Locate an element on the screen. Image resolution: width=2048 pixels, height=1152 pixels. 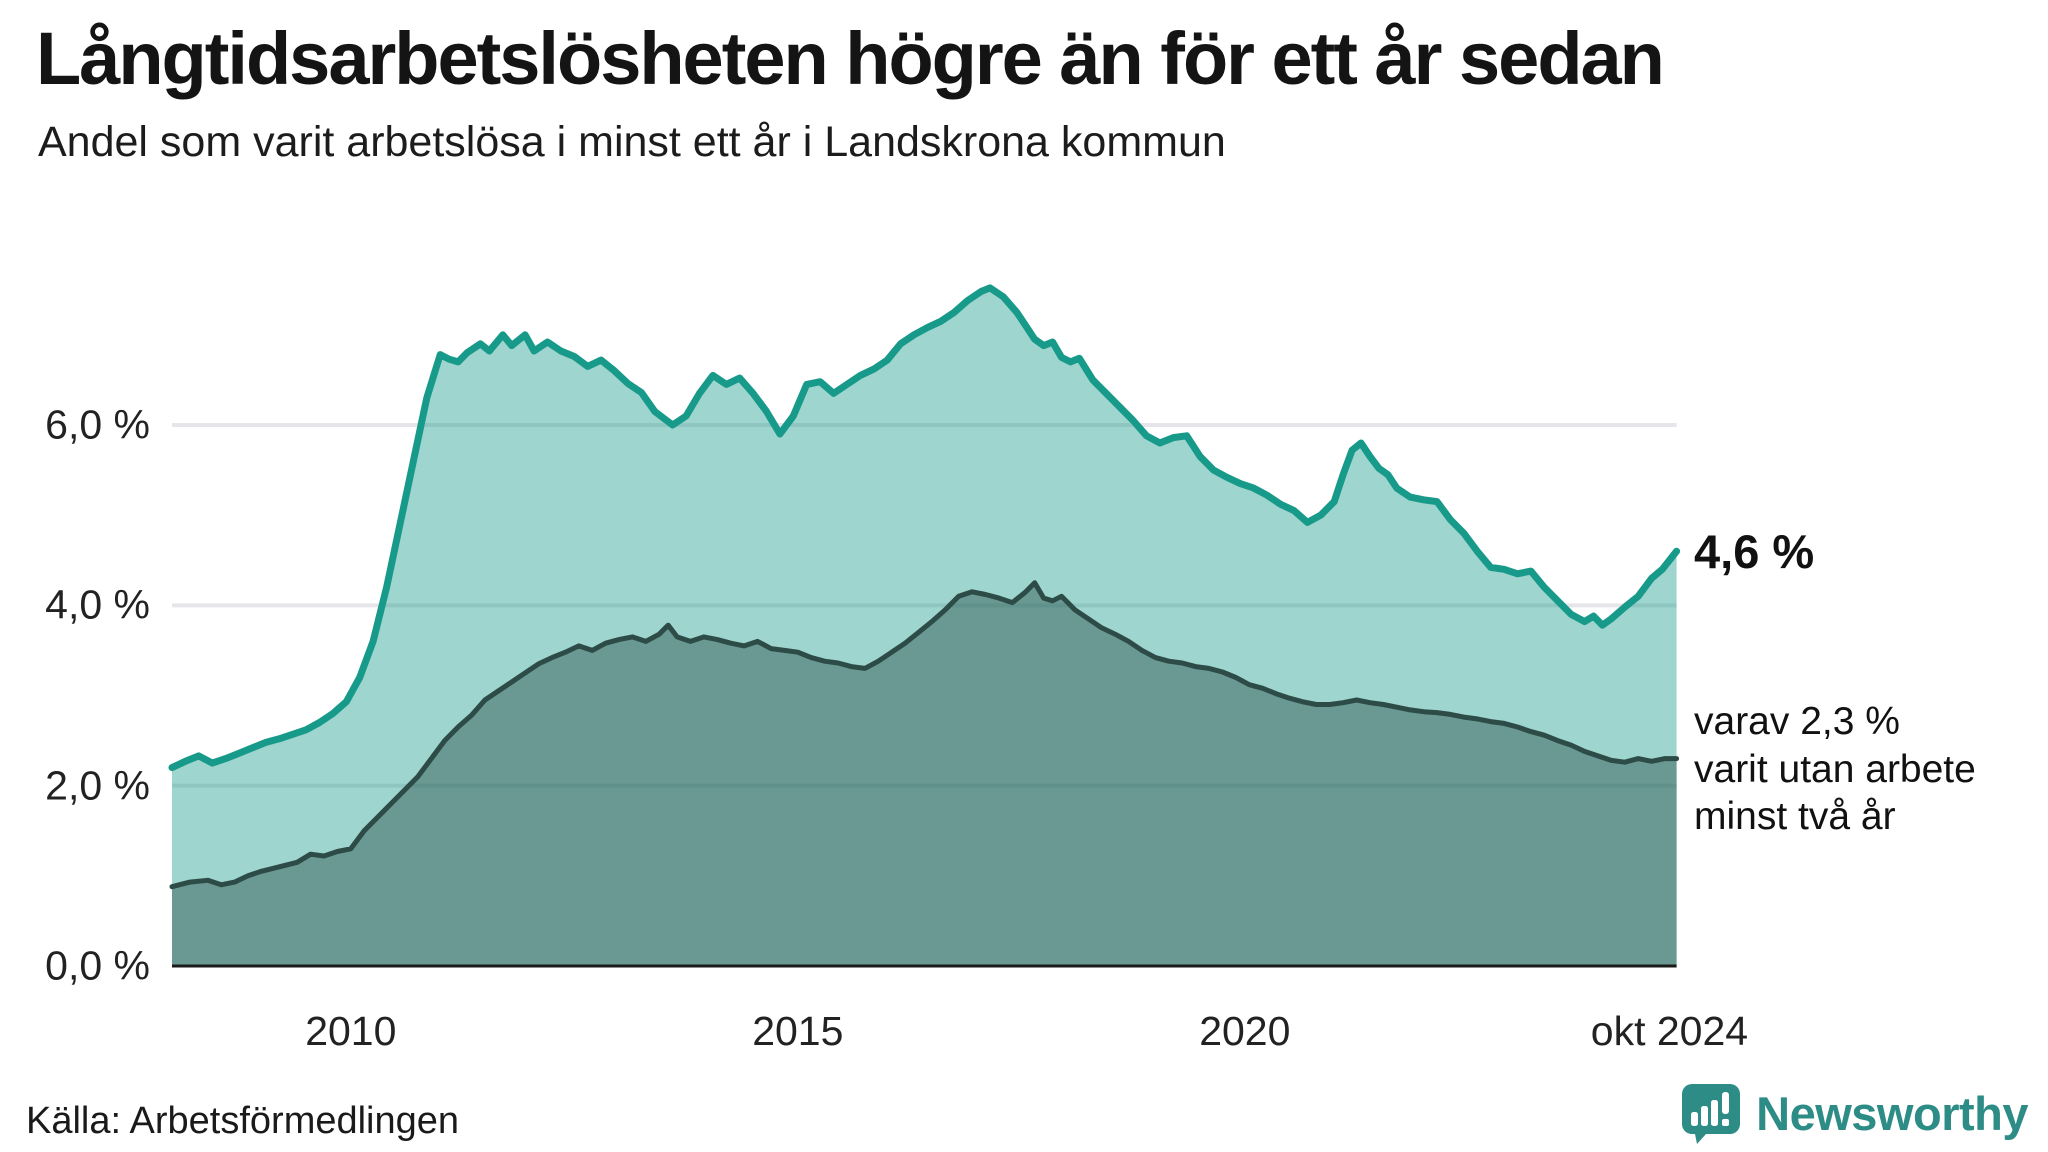
x-tick-label: 2020 is located at coordinates (1245, 1031).